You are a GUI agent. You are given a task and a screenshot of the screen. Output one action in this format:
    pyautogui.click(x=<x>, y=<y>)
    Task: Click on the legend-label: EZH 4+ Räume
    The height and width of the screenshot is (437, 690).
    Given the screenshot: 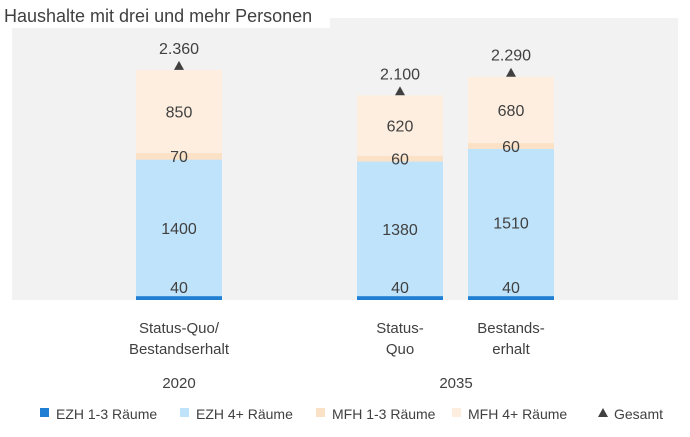 What is the action you would take?
    pyautogui.click(x=244, y=414)
    